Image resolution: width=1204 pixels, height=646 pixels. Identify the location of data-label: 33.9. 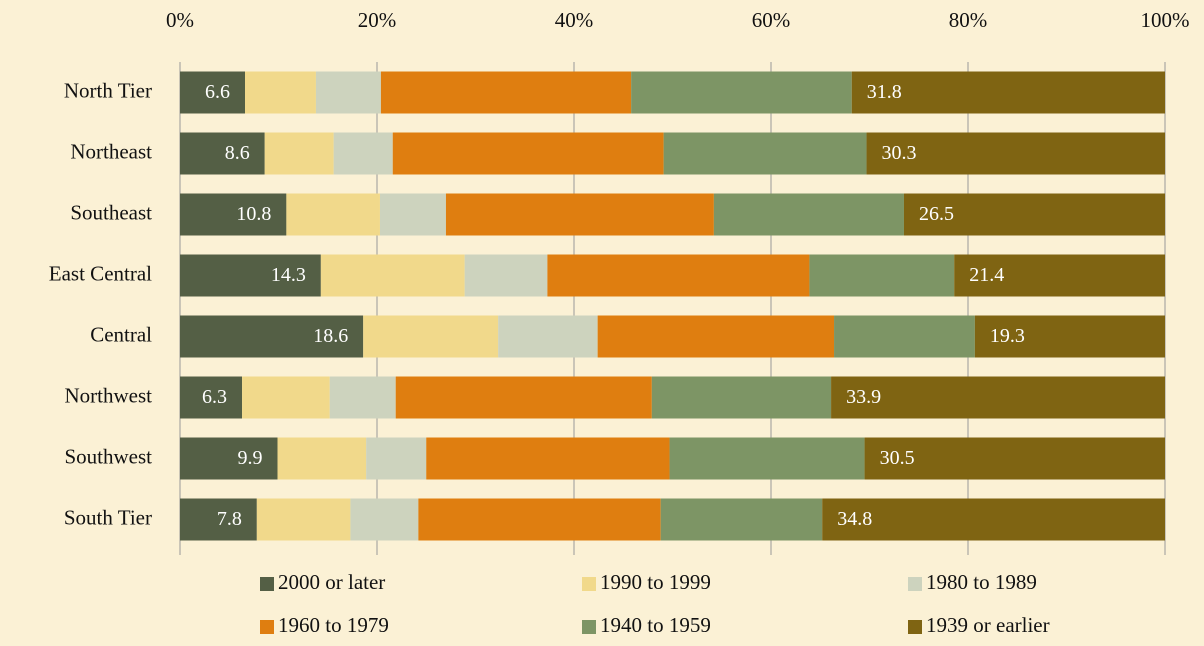
(863, 397).